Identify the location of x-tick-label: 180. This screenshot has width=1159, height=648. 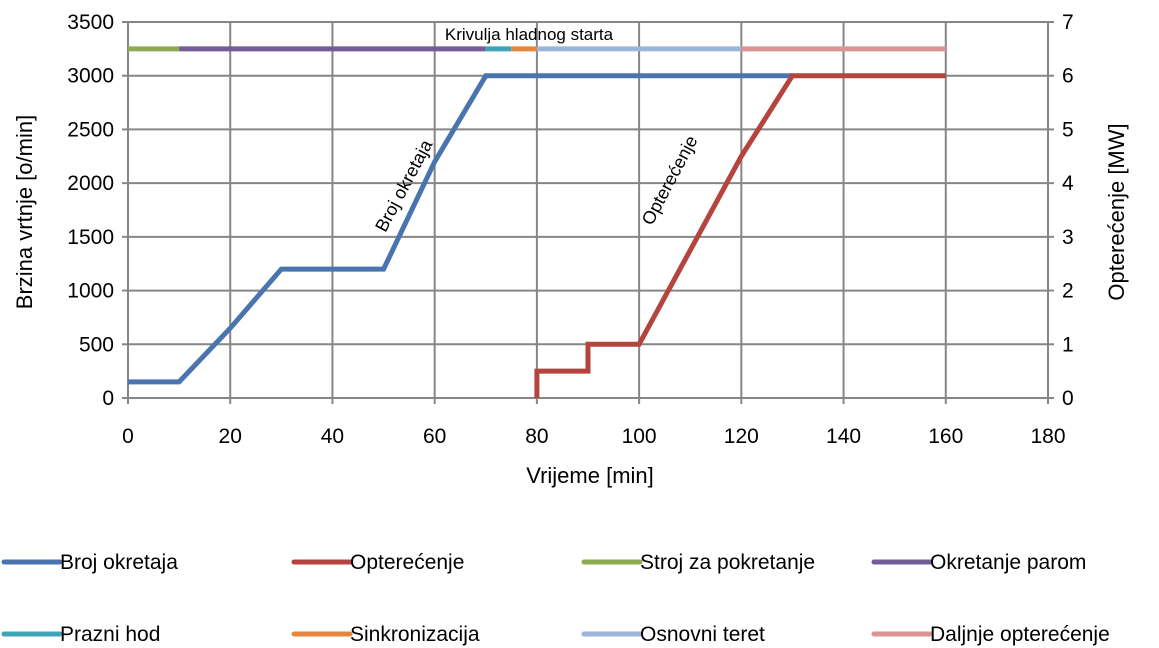
(1047, 436).